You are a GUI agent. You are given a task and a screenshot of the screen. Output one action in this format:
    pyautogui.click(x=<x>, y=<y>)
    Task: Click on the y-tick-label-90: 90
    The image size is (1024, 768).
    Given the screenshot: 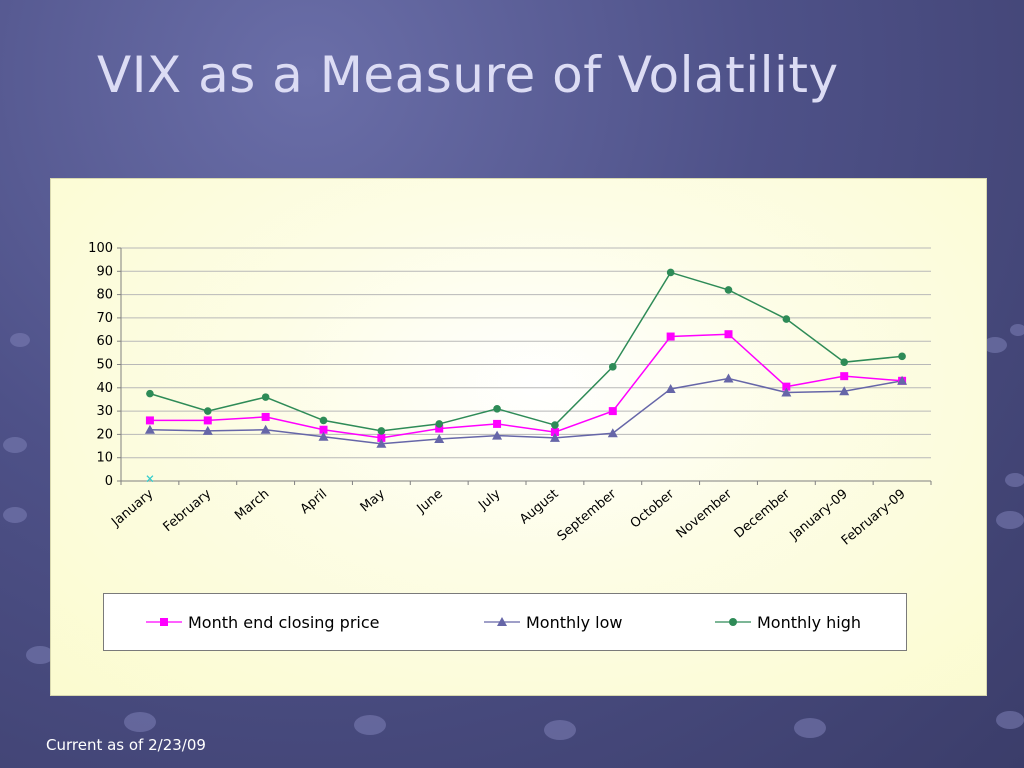 What is the action you would take?
    pyautogui.click(x=104, y=271)
    